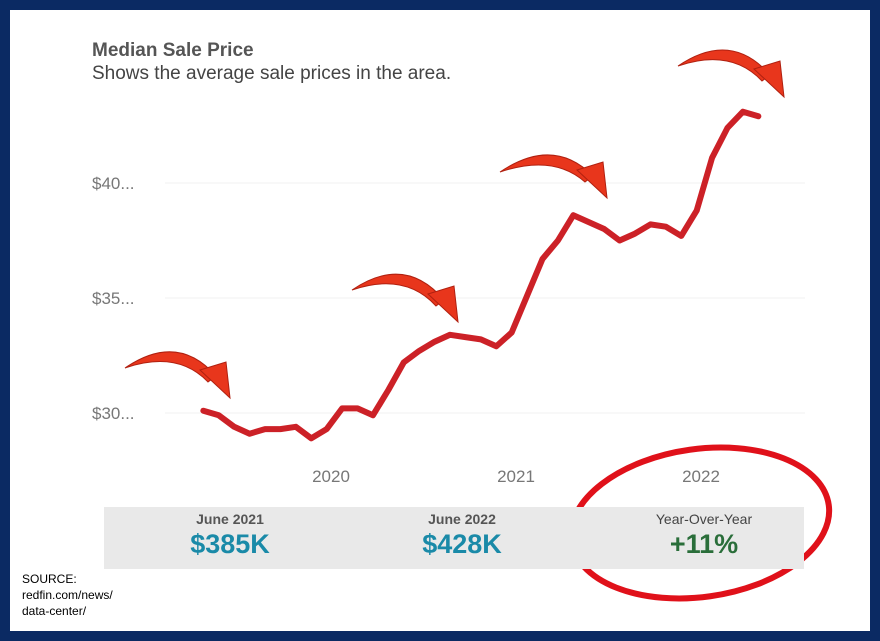 The height and width of the screenshot is (641, 880). Describe the element at coordinates (230, 519) in the screenshot. I see `stat-label: June 2021` at that location.